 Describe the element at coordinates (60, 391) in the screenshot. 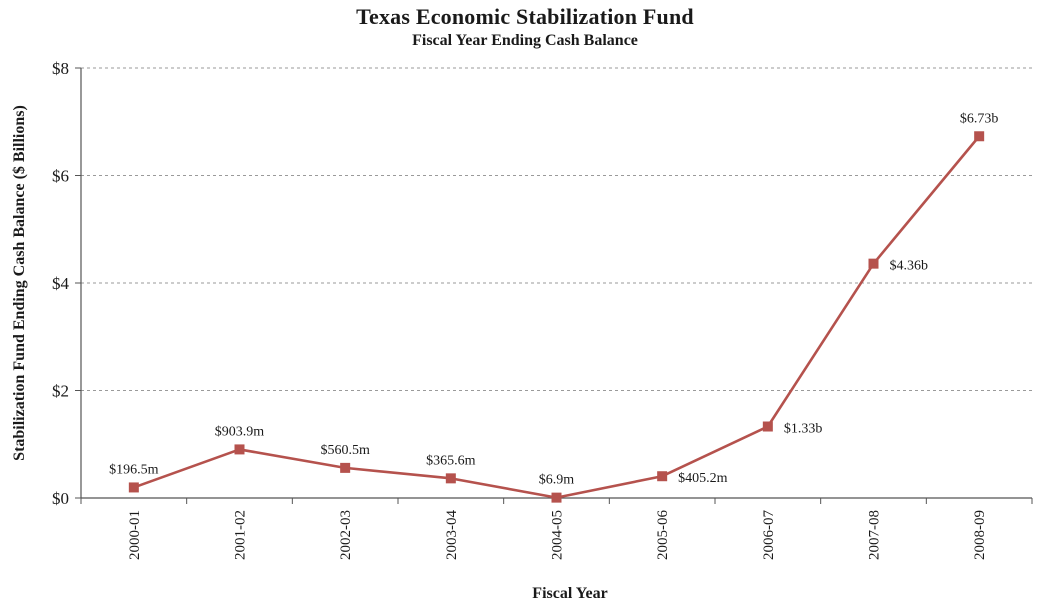

I see `y-tick-label: $2` at that location.